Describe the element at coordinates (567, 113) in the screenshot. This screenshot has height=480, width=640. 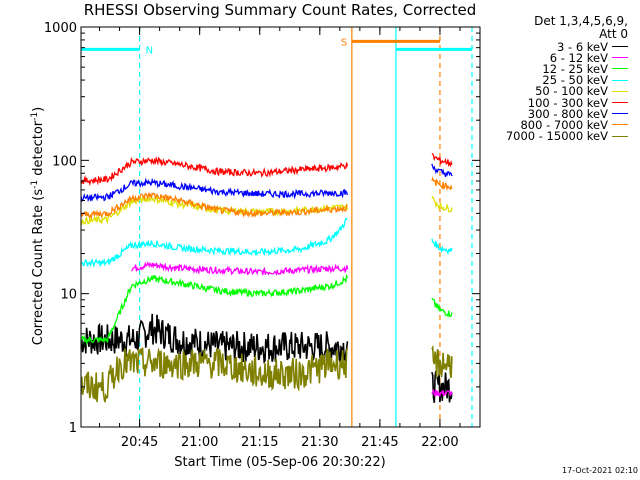
I see `legend-label: 300 - 800 keV` at that location.